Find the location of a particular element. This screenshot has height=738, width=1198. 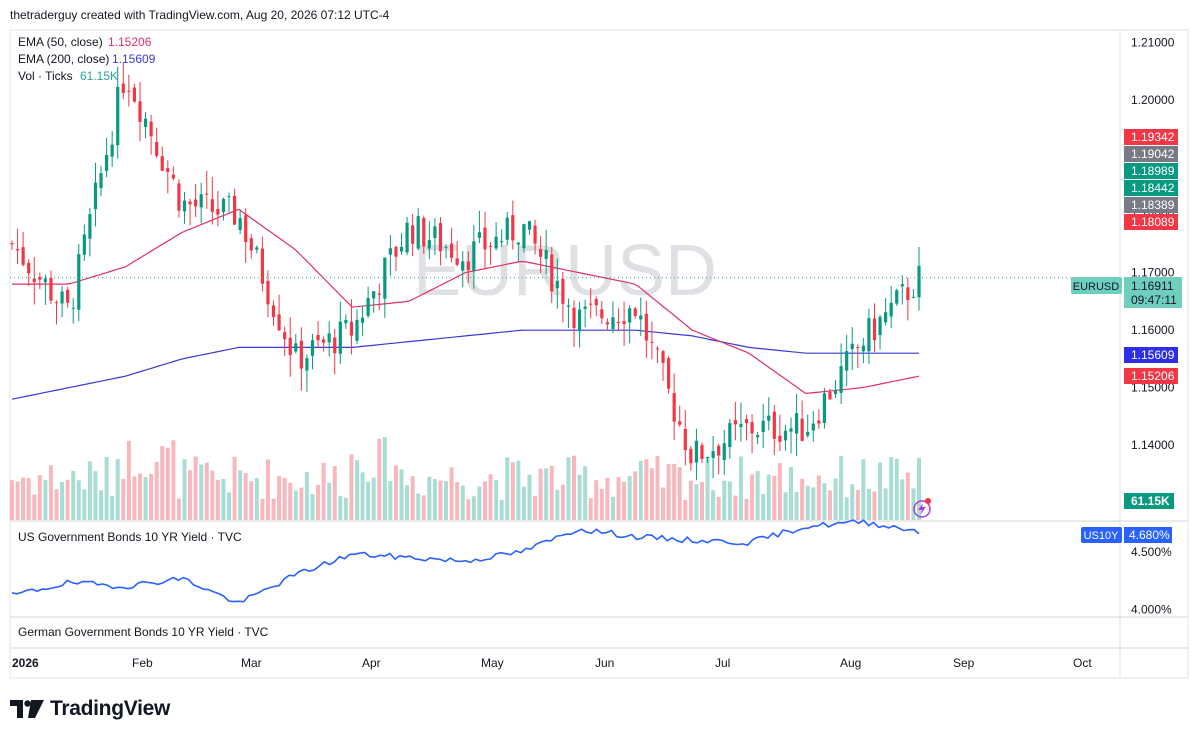

price-tick-label: 1.20000 is located at coordinates (1153, 100).